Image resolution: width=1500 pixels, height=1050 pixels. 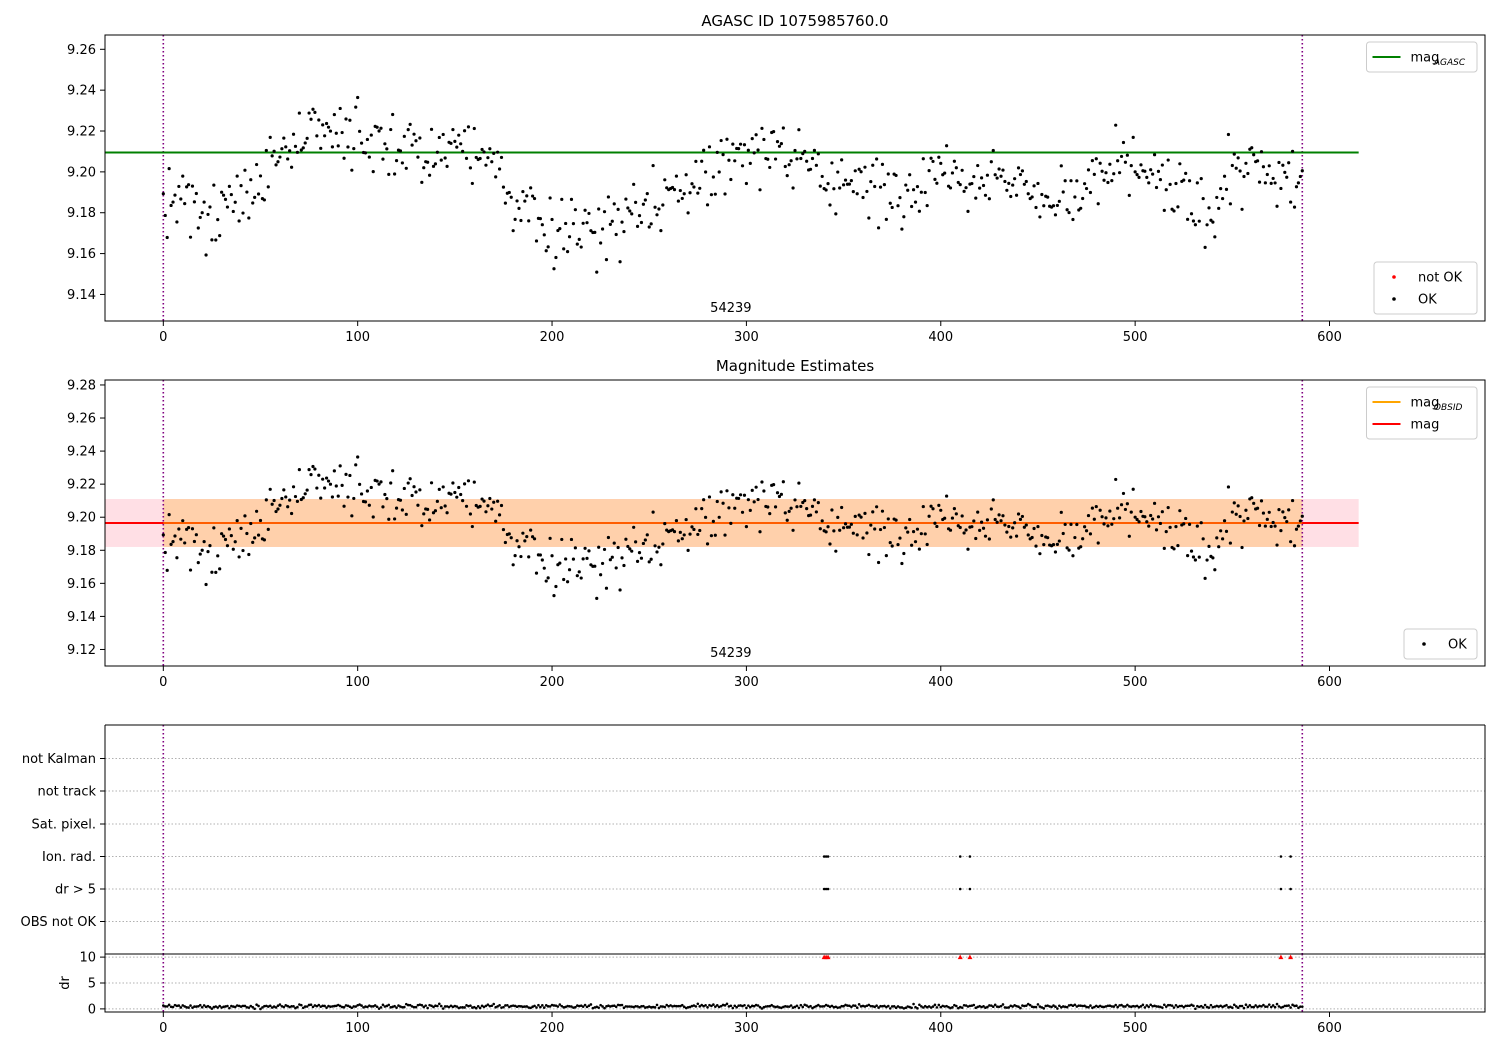 I want to click on p3-category-label: not track, so click(x=66, y=792).